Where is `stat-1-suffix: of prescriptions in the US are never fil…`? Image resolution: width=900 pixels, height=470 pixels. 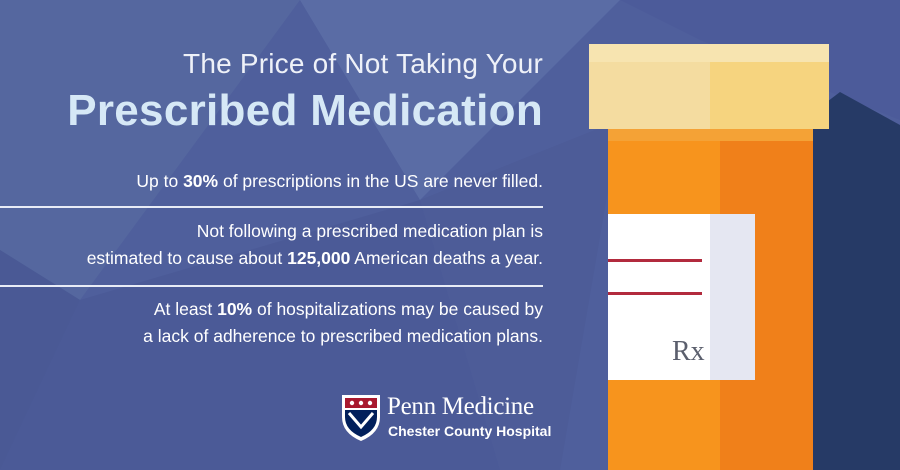 stat-1-suffix: of prescriptions in the US are never fil… is located at coordinates (380, 181).